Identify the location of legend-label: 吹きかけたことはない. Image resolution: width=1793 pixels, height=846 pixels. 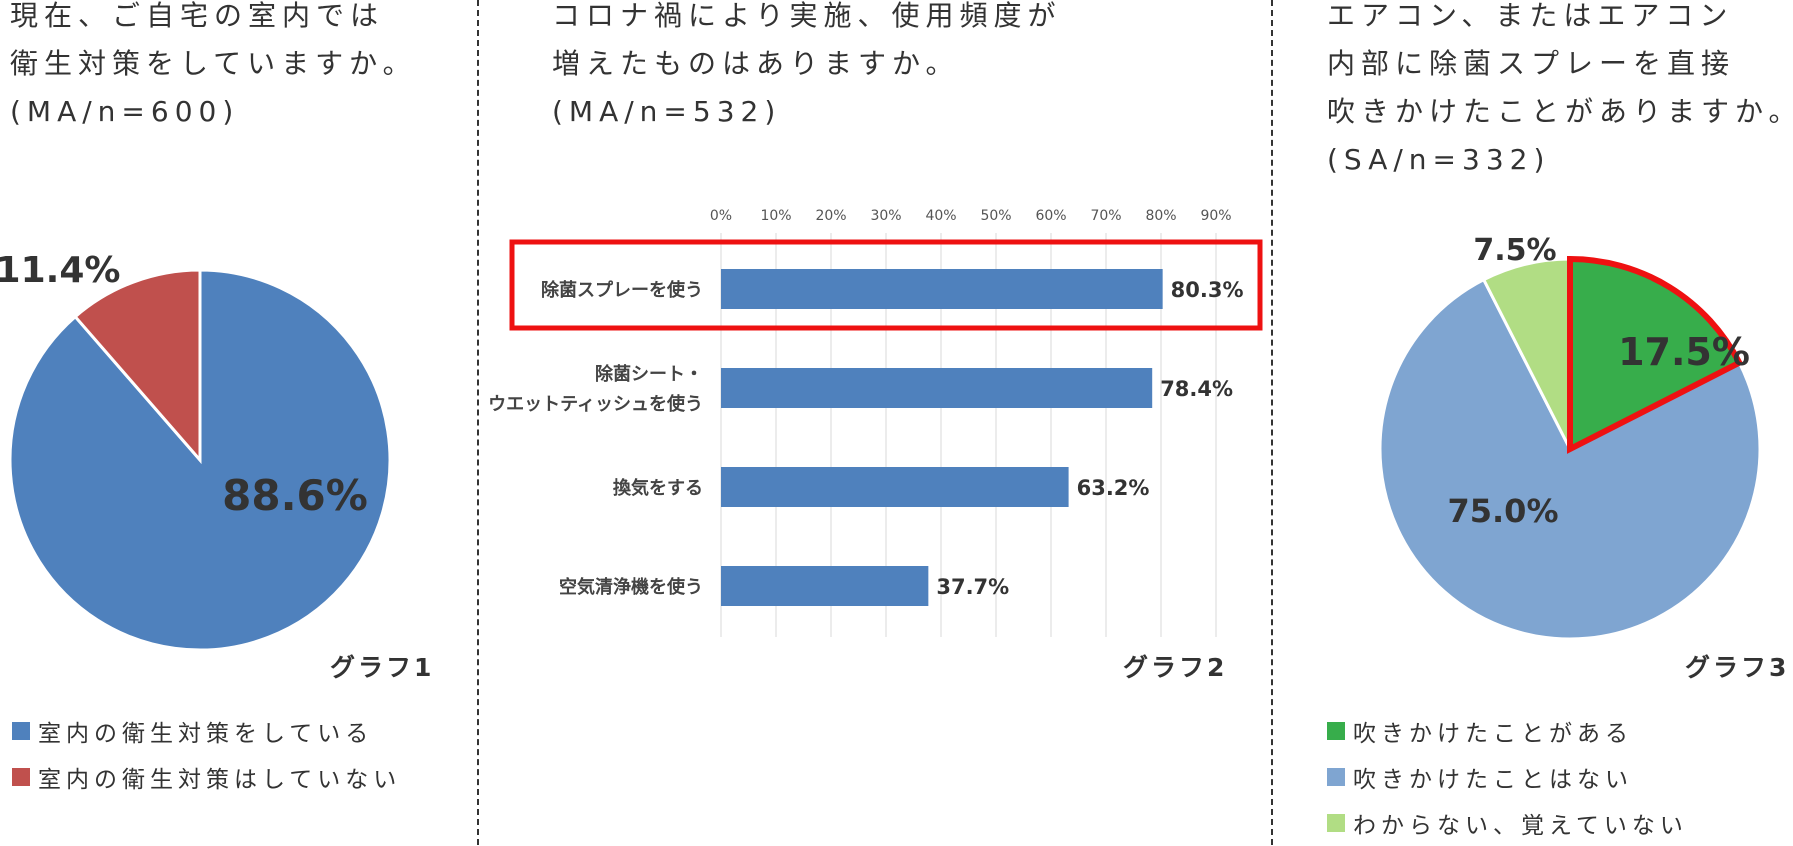
(1493, 780).